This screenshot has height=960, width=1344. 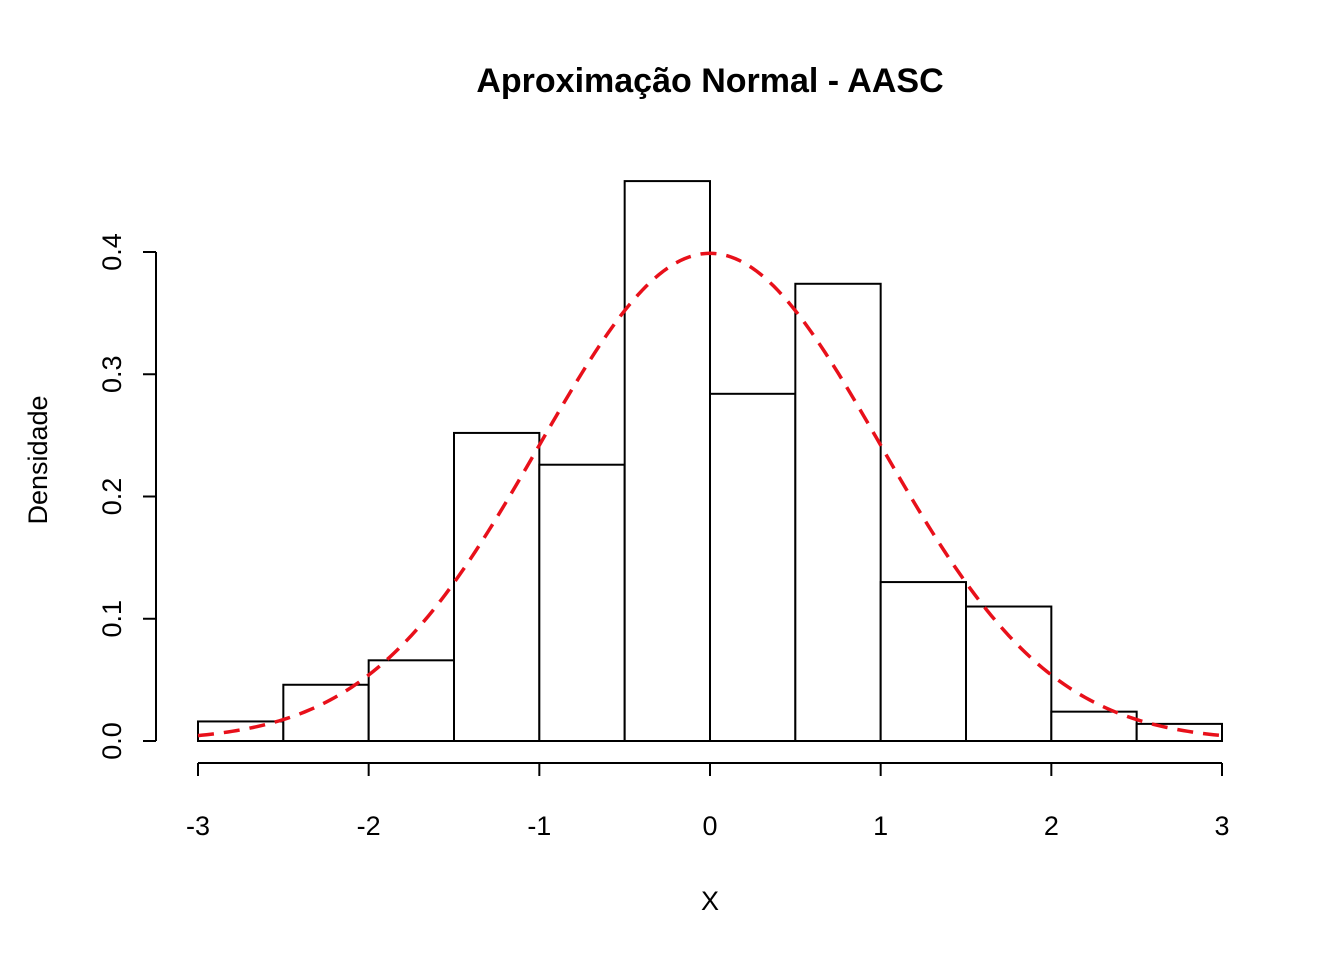 I want to click on y-axis: 0.0 0.1 0.2 0.3 0.4, so click(x=127, y=496).